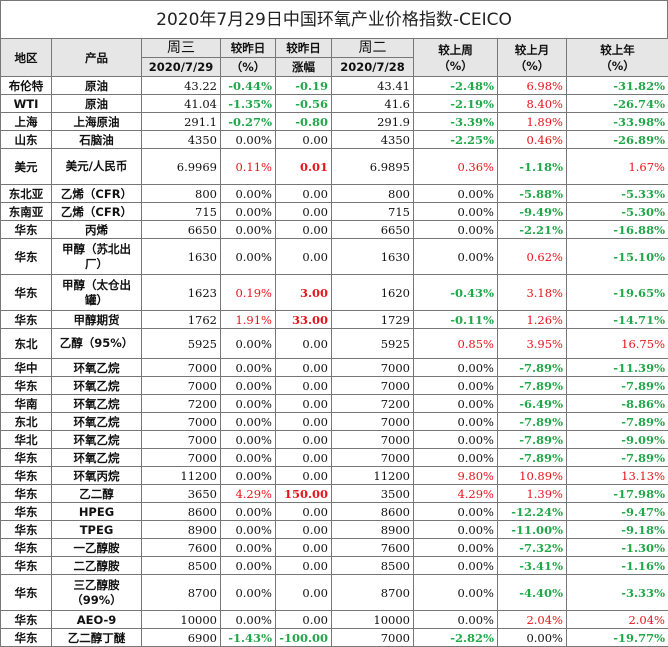  Describe the element at coordinates (97, 422) in the screenshot. I see `row-product: 环氧乙烷` at that location.